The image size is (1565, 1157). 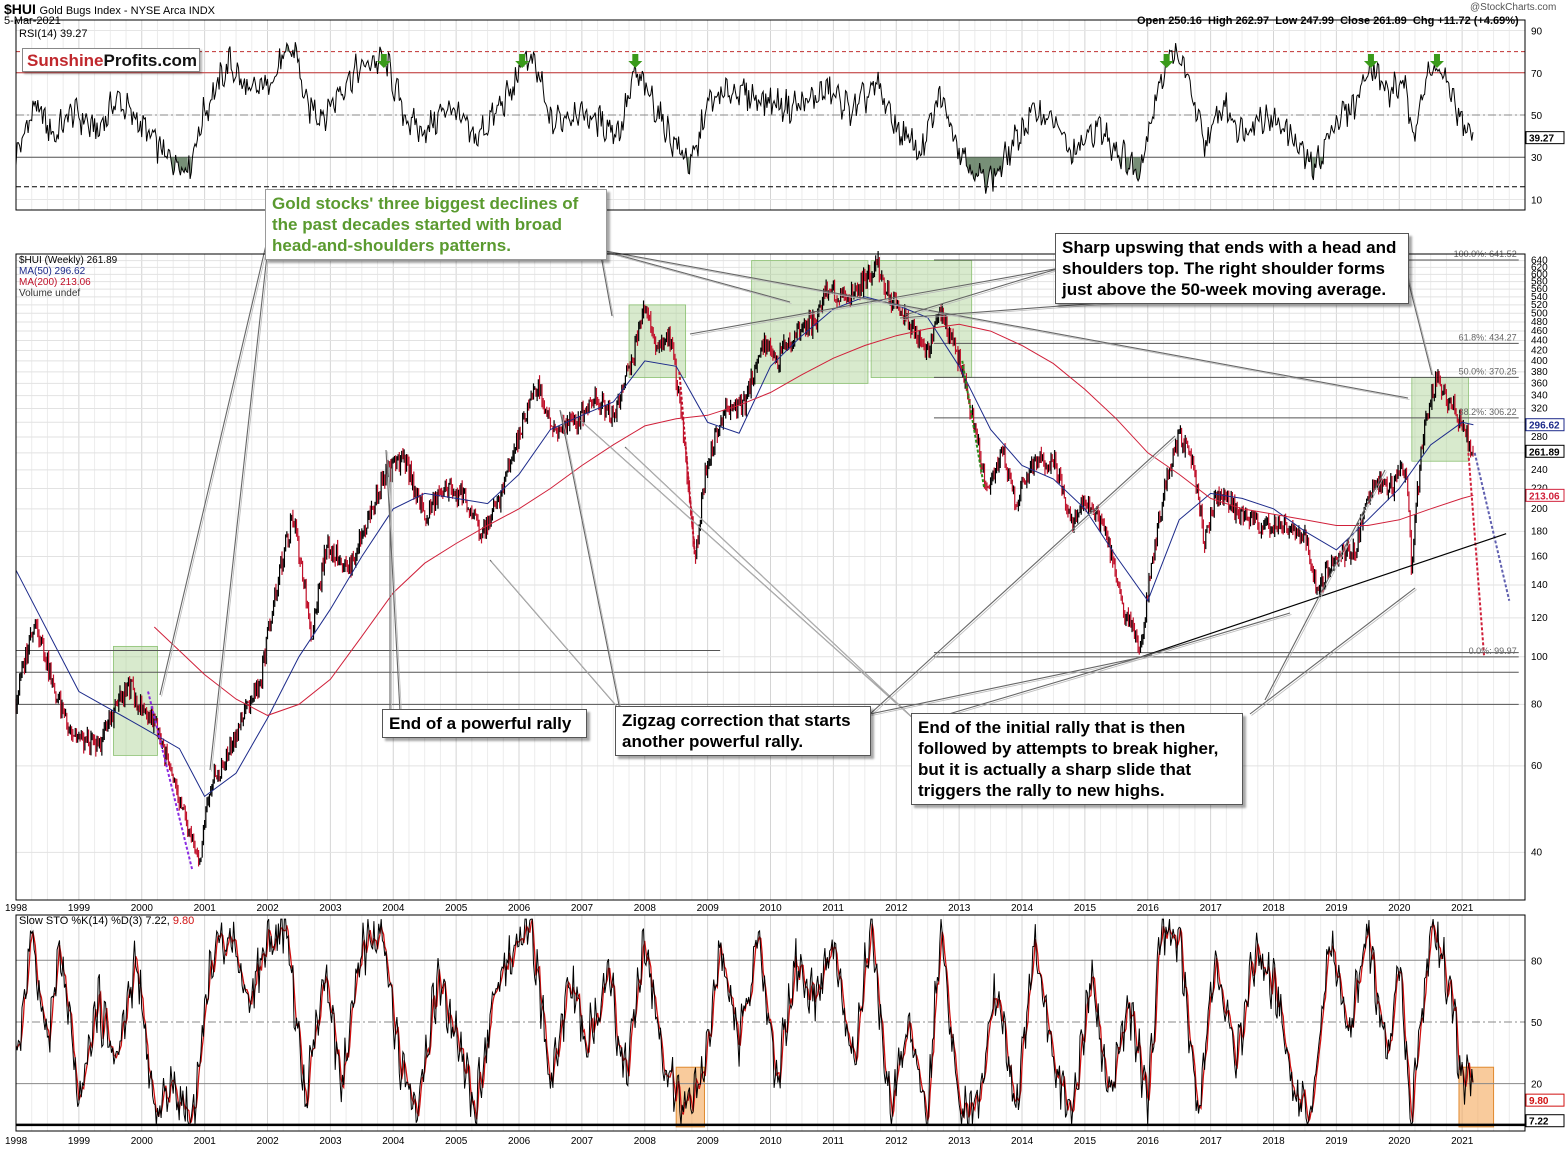 I want to click on stoch-year-label: 2001, so click(x=205, y=1141).